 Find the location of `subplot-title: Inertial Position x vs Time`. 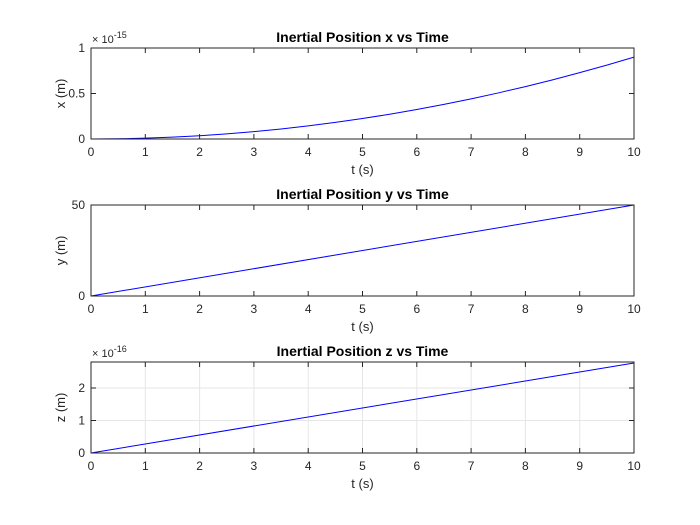

subplot-title: Inertial Position x vs Time is located at coordinates (362, 37).